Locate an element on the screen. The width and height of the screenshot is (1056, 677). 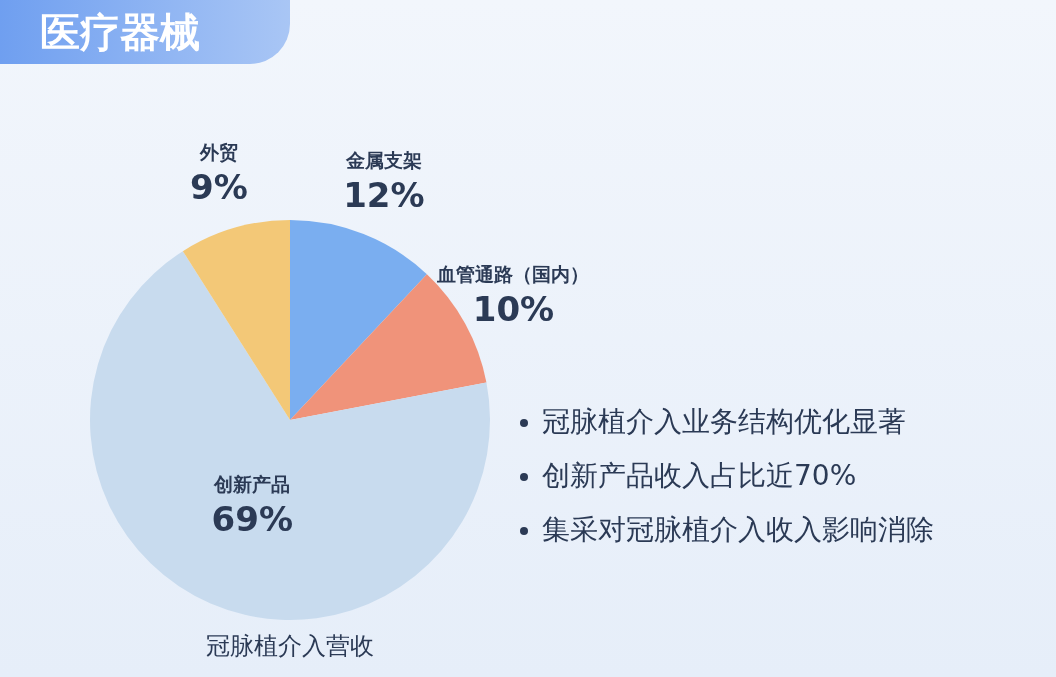
slice-label: 血管通路（国内） is located at coordinates (513, 274).